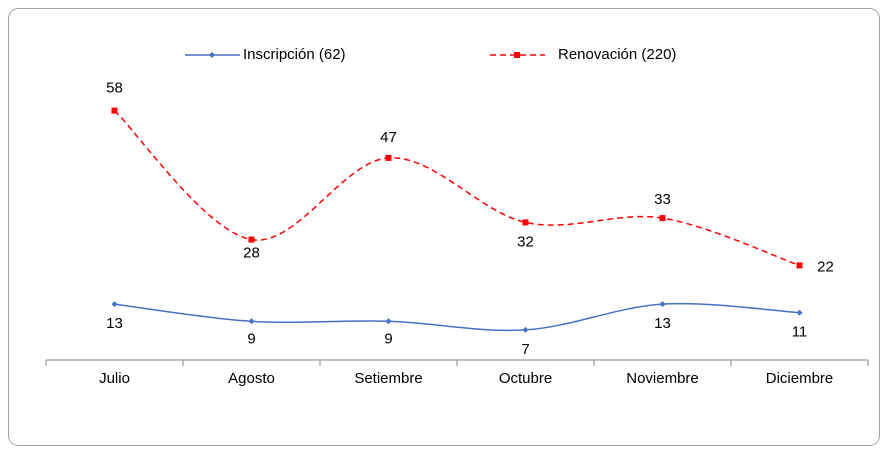 The width and height of the screenshot is (887, 454). What do you see at coordinates (662, 378) in the screenshot?
I see `x-tick-label: Noviembre` at bounding box center [662, 378].